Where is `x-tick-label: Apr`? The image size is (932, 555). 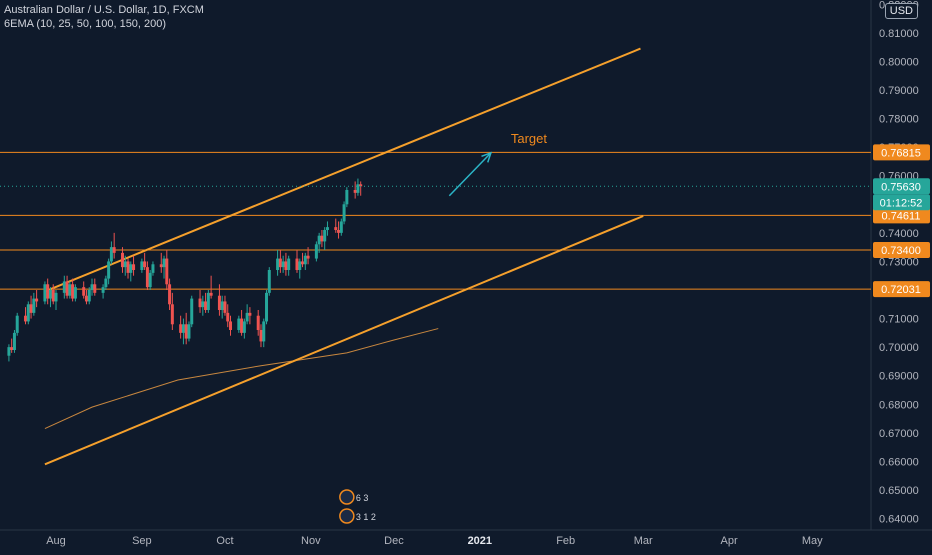
x-tick-label: Apr is located at coordinates (729, 541).